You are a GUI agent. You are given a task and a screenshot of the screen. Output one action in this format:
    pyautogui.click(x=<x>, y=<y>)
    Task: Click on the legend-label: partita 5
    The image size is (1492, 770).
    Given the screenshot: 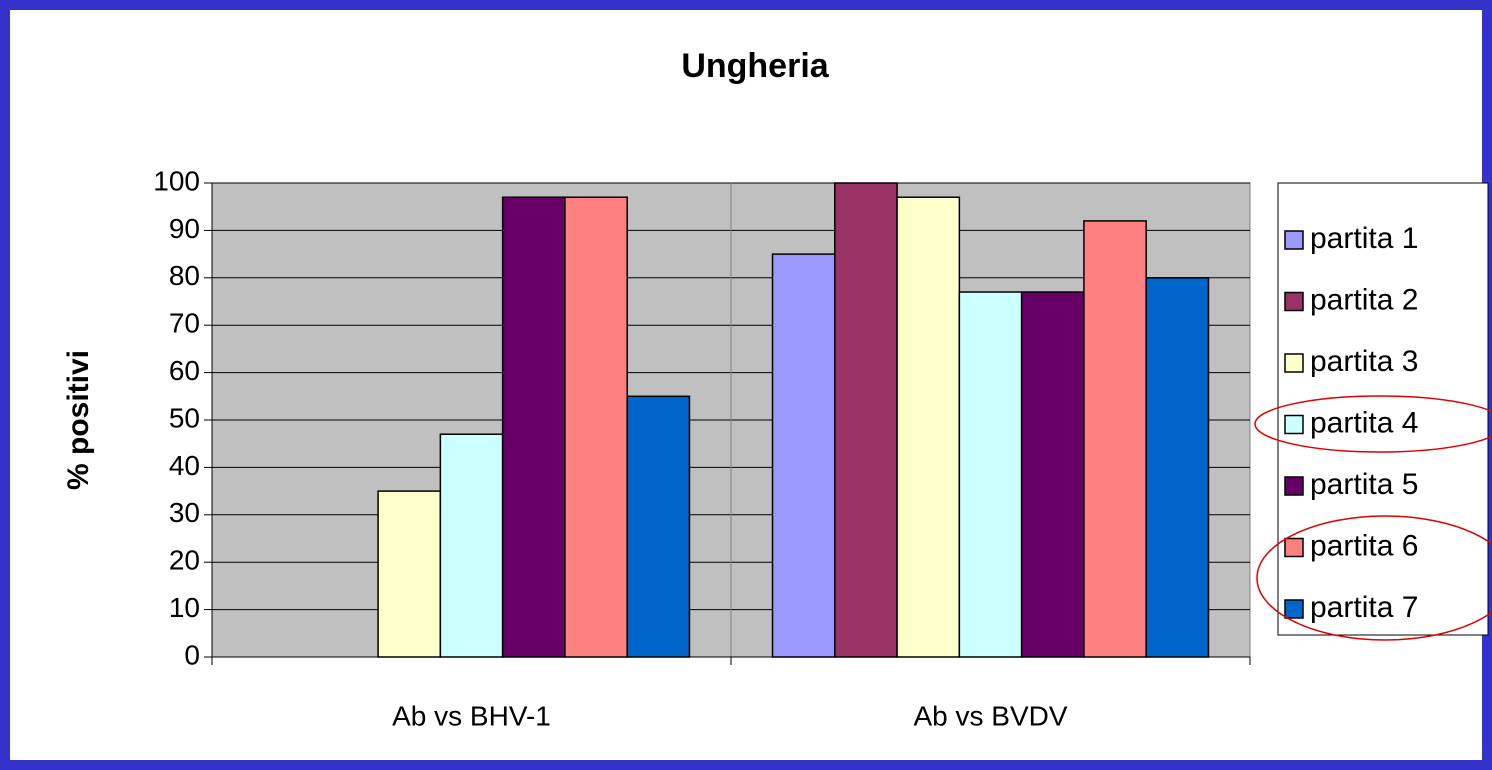 What is the action you would take?
    pyautogui.click(x=1364, y=484)
    